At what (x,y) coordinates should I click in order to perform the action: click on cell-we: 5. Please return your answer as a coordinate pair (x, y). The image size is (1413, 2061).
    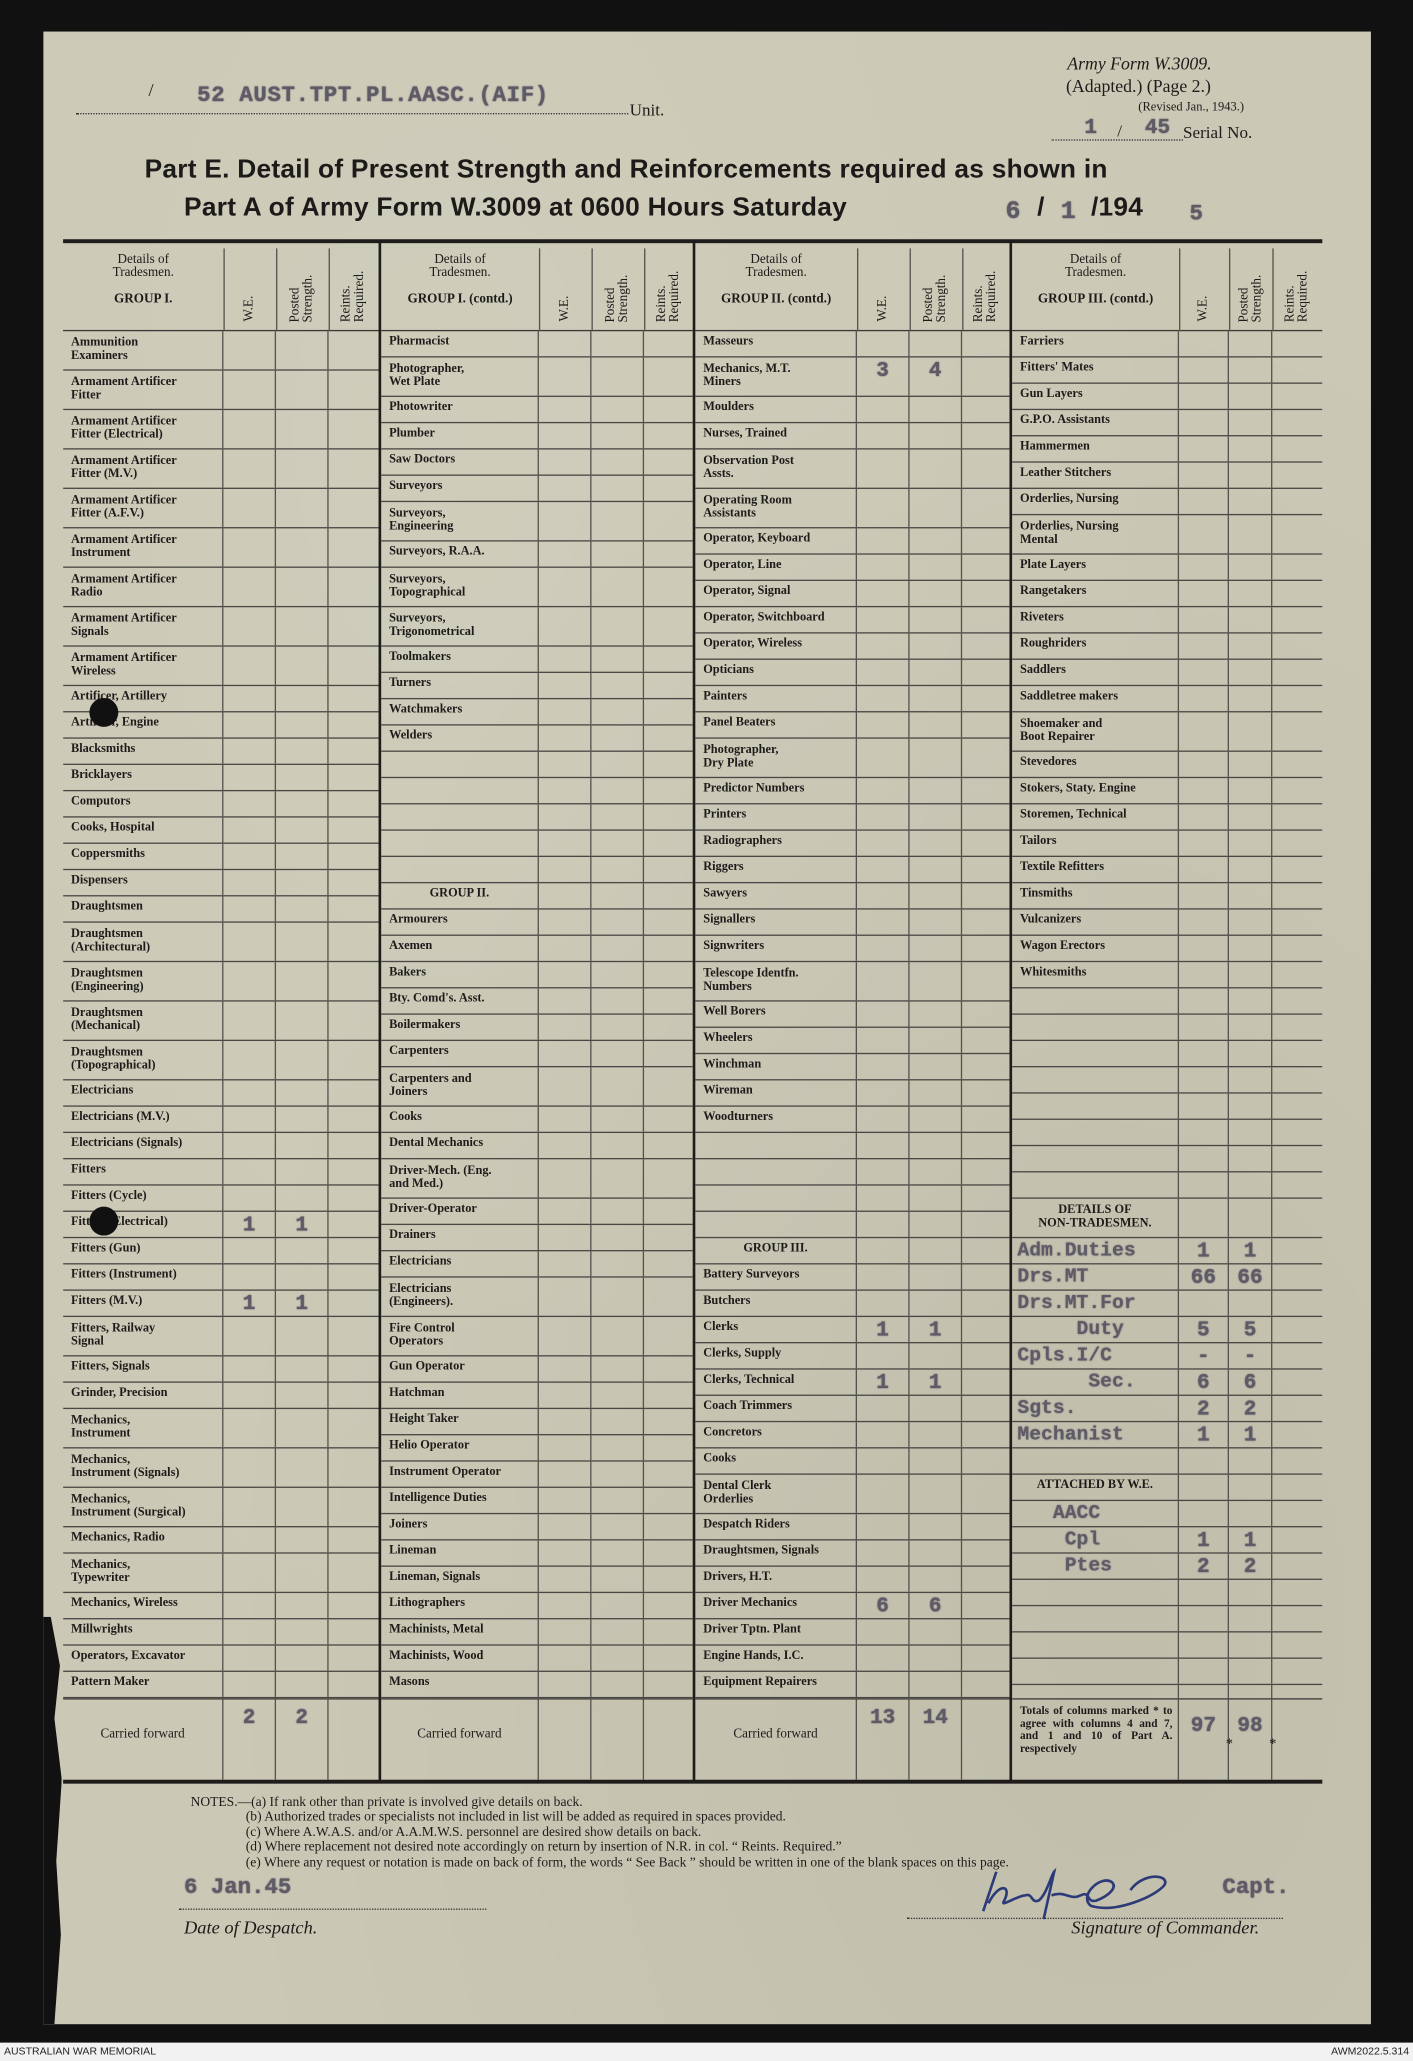
    Looking at the image, I should click on (1204, 1330).